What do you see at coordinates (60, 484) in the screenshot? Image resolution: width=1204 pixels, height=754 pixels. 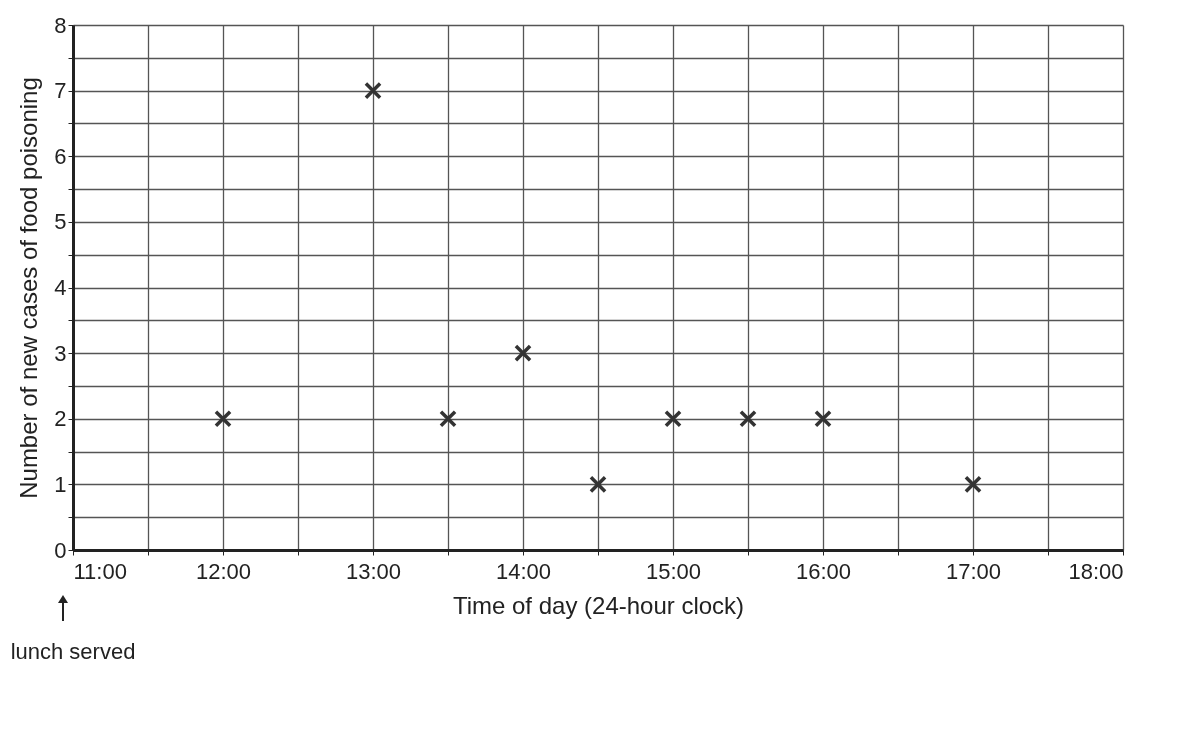 I see `y-tick-label: 1` at bounding box center [60, 484].